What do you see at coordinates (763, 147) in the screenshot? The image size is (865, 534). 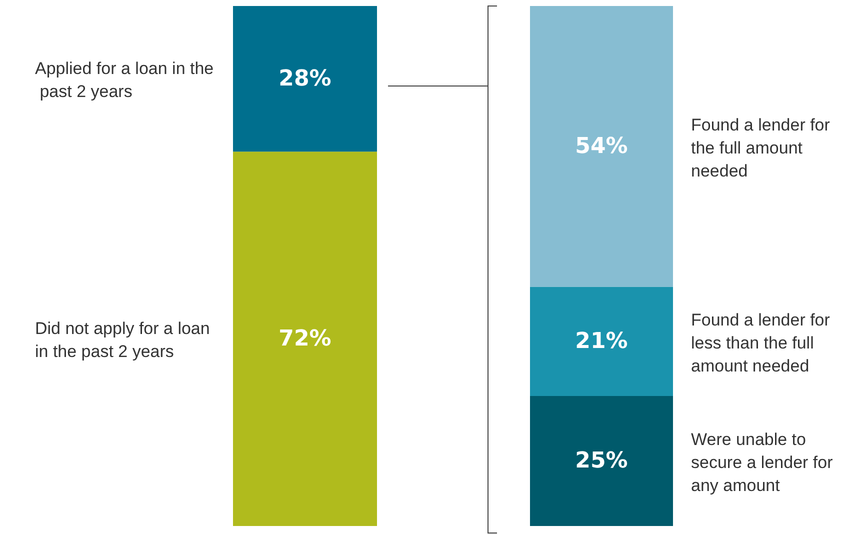 I see `series-label: Found a lender for the full amount needed` at bounding box center [763, 147].